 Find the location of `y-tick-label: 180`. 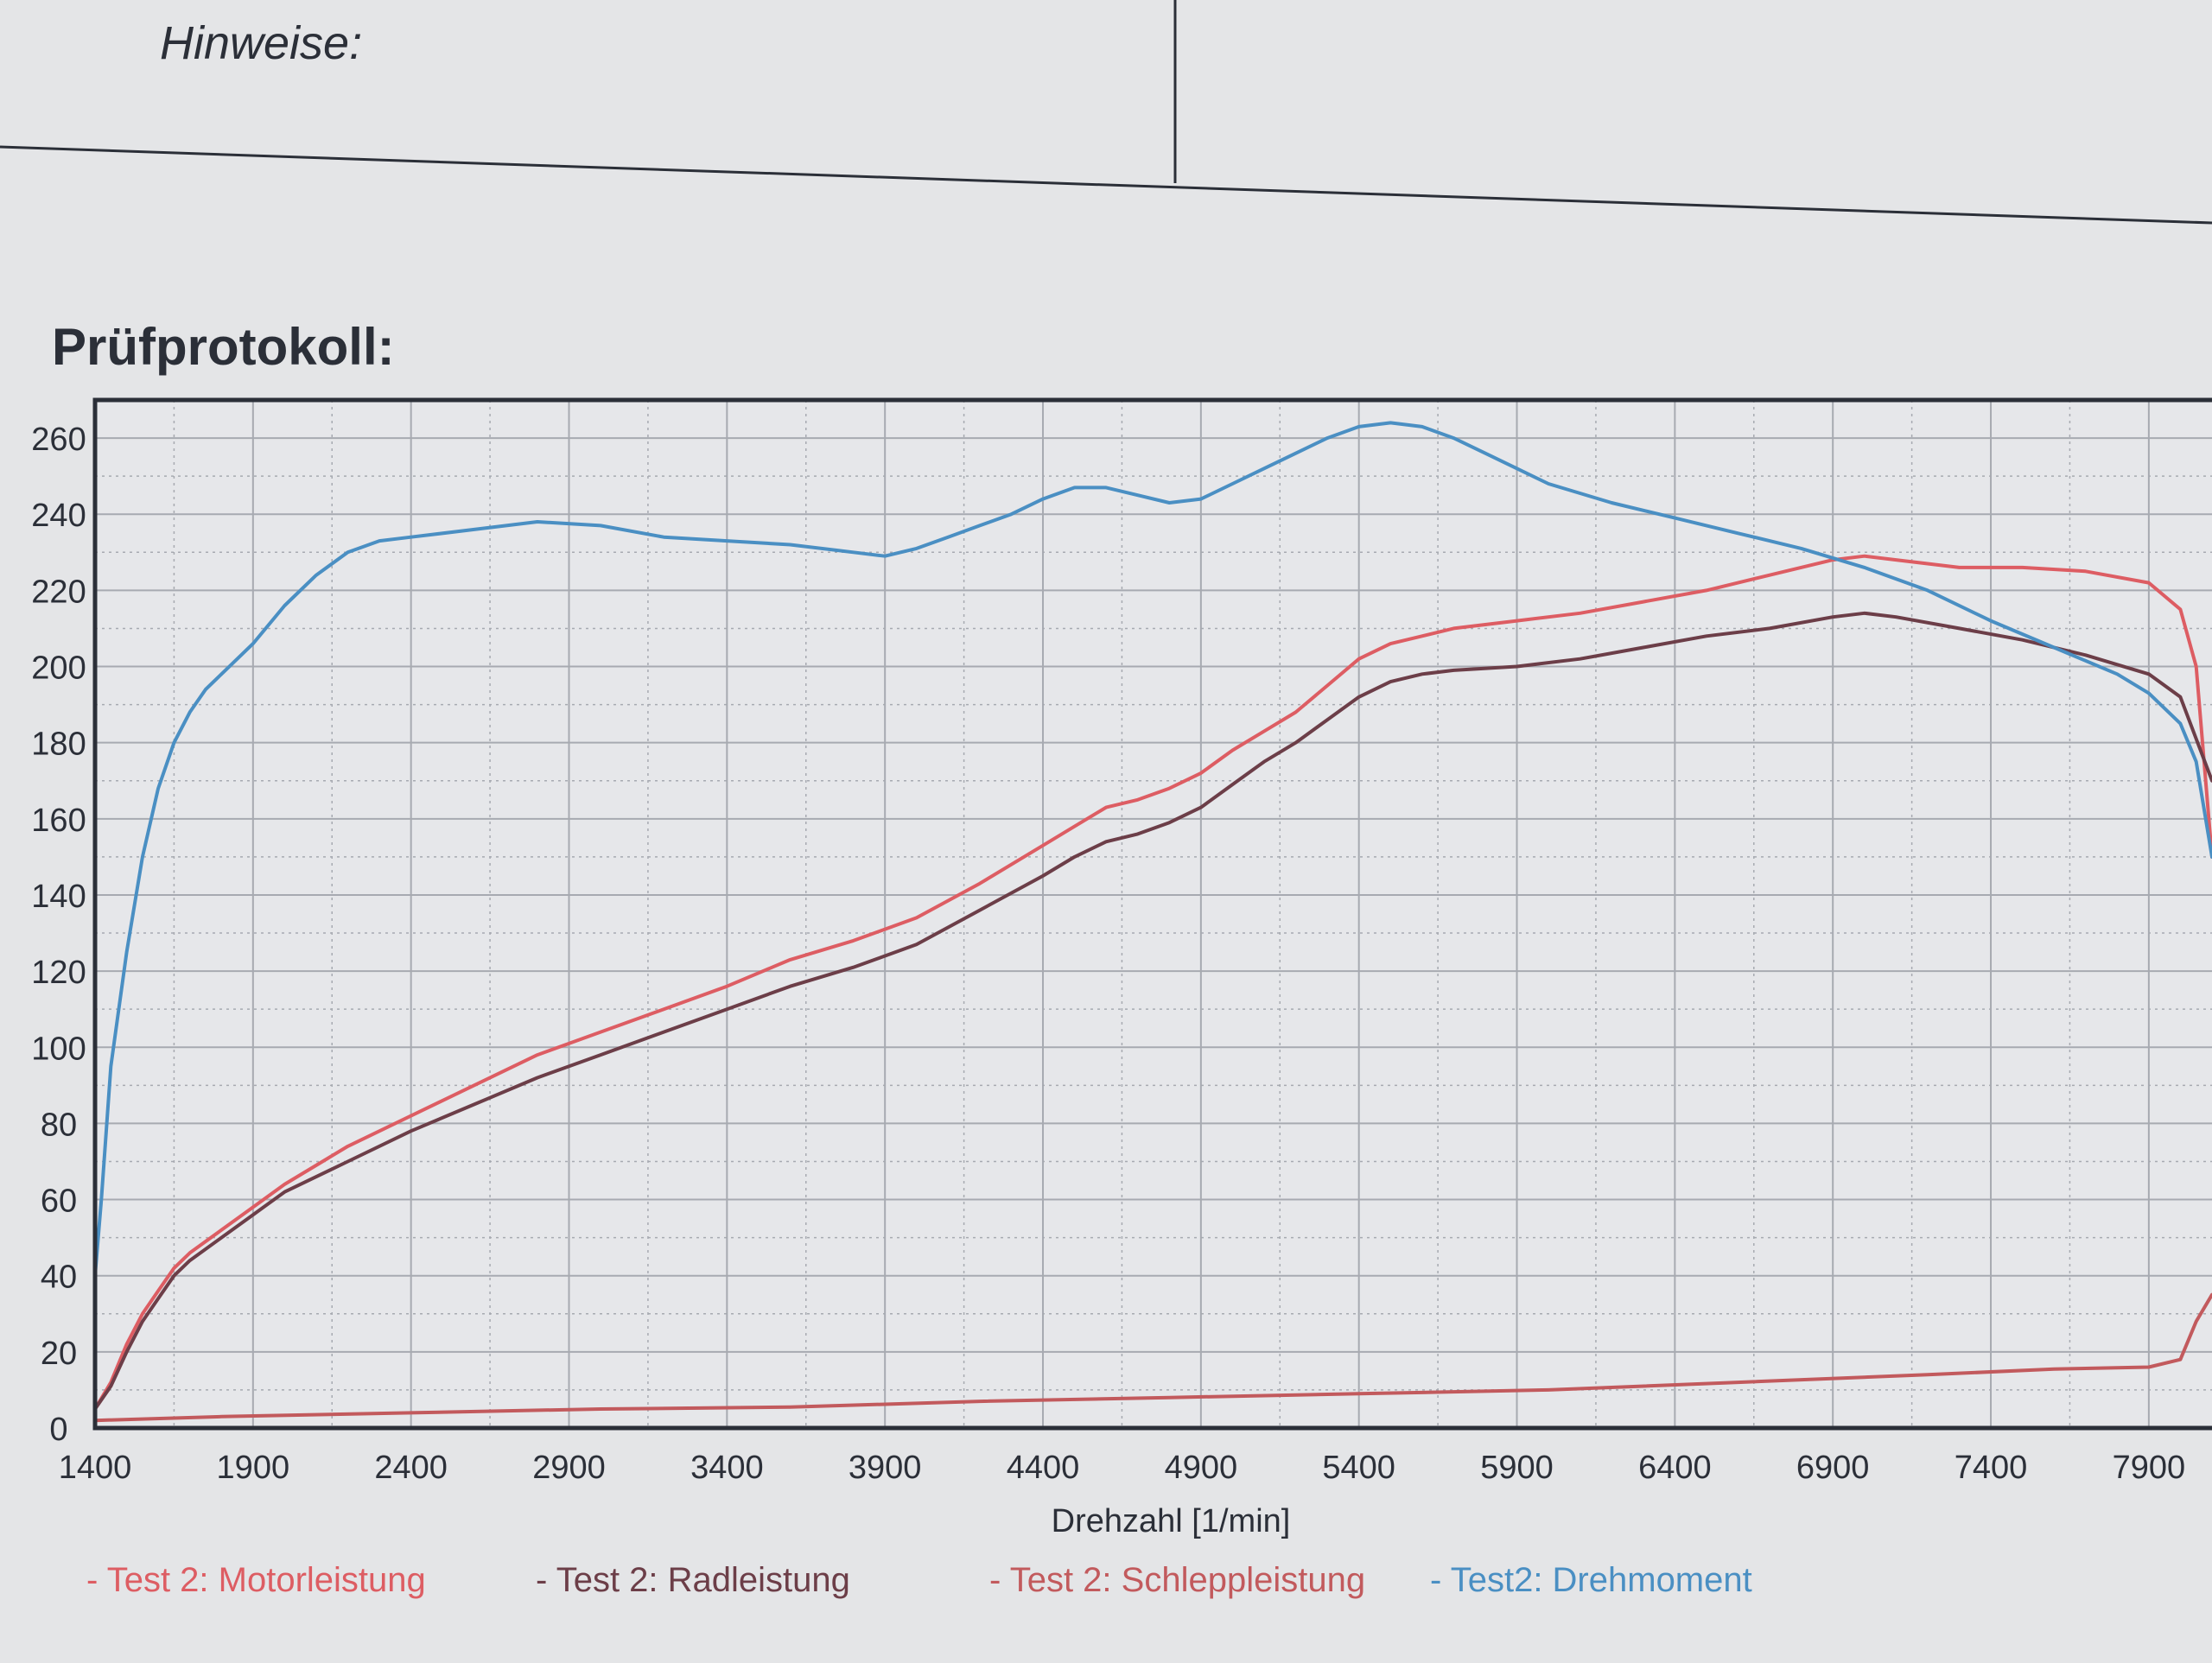

y-tick-label: 180 is located at coordinates (58, 745).